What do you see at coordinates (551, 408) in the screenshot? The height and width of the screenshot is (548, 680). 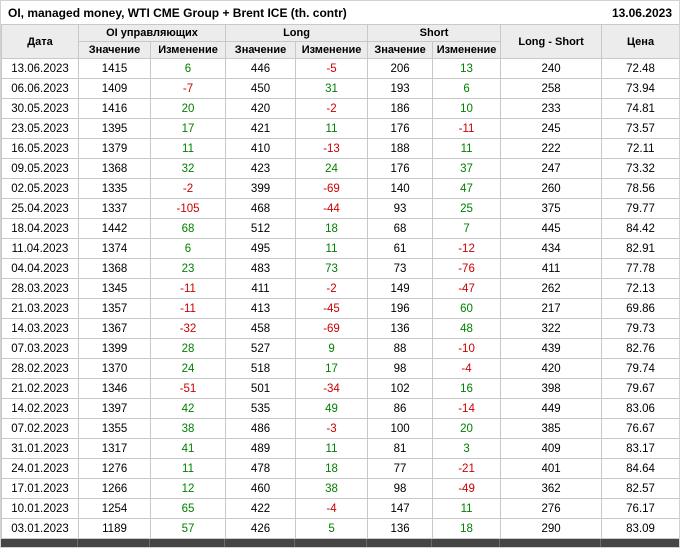 I see `cell-long-short: 449` at bounding box center [551, 408].